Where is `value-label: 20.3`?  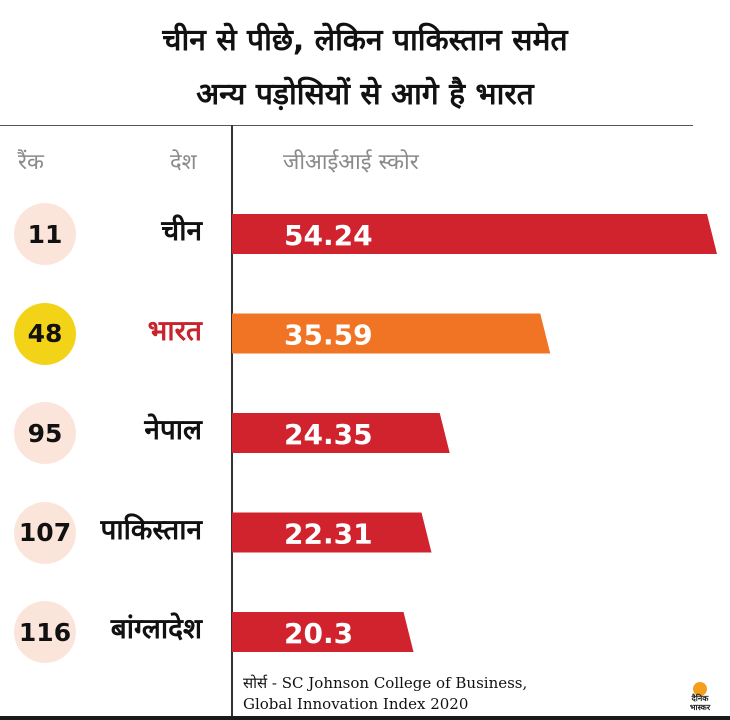
value-label: 20.3 is located at coordinates (318, 633).